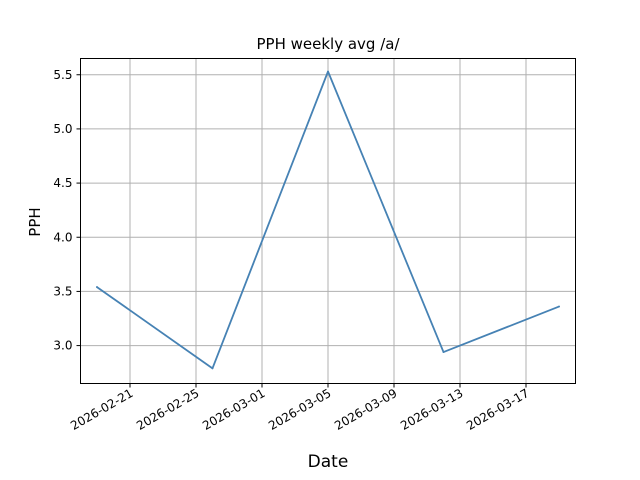 This screenshot has width=640, height=480. What do you see at coordinates (35, 221) in the screenshot?
I see `y-axis-label: PPH` at bounding box center [35, 221].